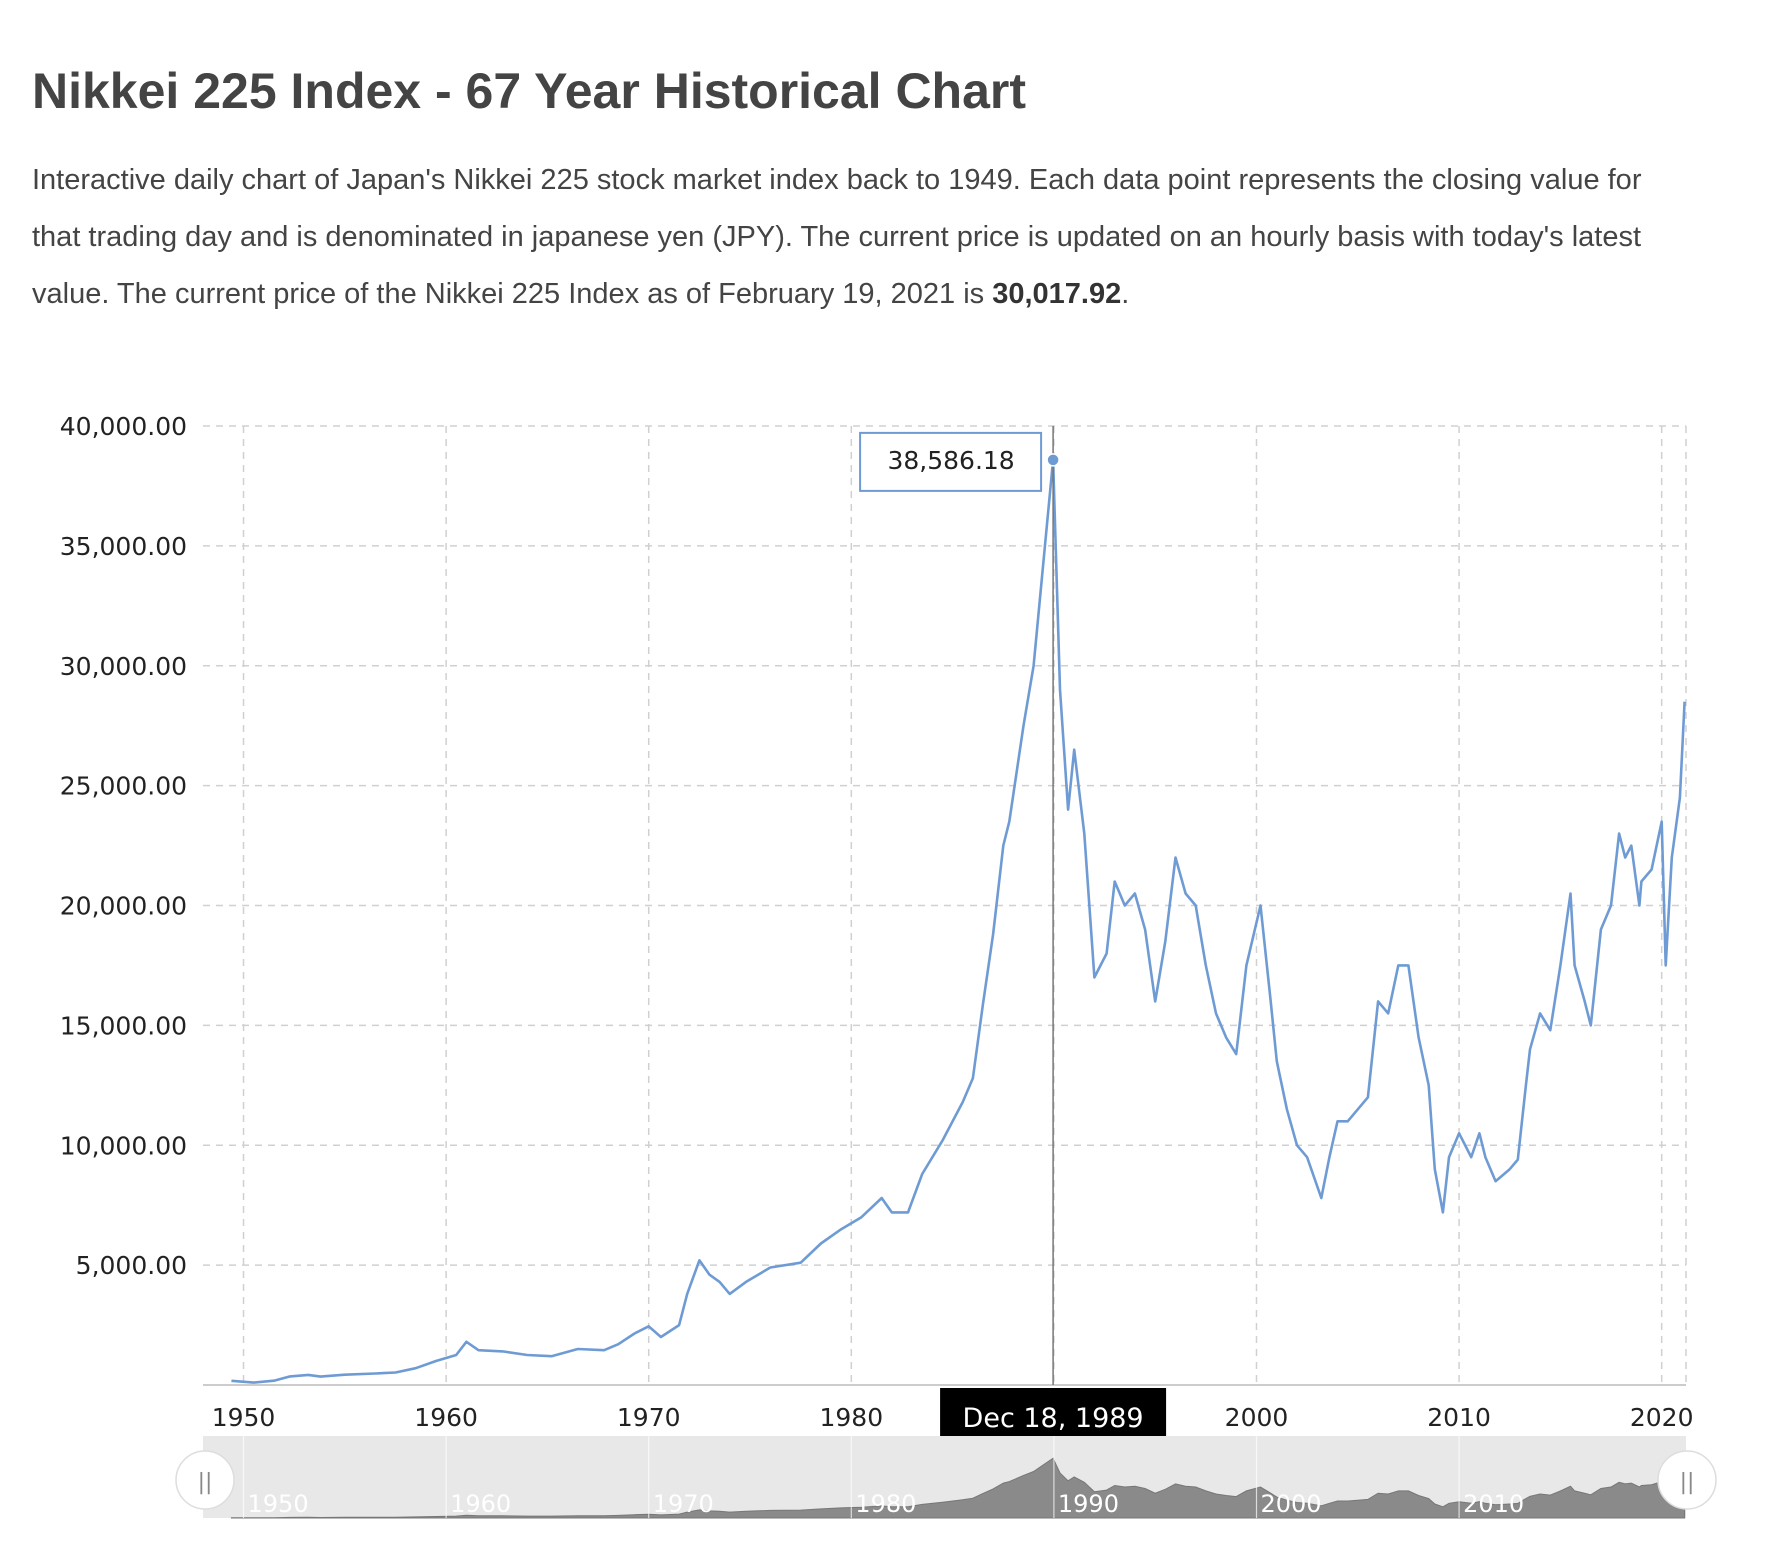 Image resolution: width=1768 pixels, height=1562 pixels. What do you see at coordinates (446, 1417) in the screenshot?
I see `x-tick-label: 1960` at bounding box center [446, 1417].